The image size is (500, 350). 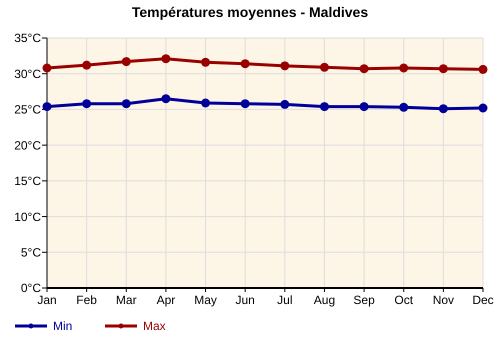 What do you see at coordinates (245, 300) in the screenshot?
I see `x-tick-label: Jun` at bounding box center [245, 300].